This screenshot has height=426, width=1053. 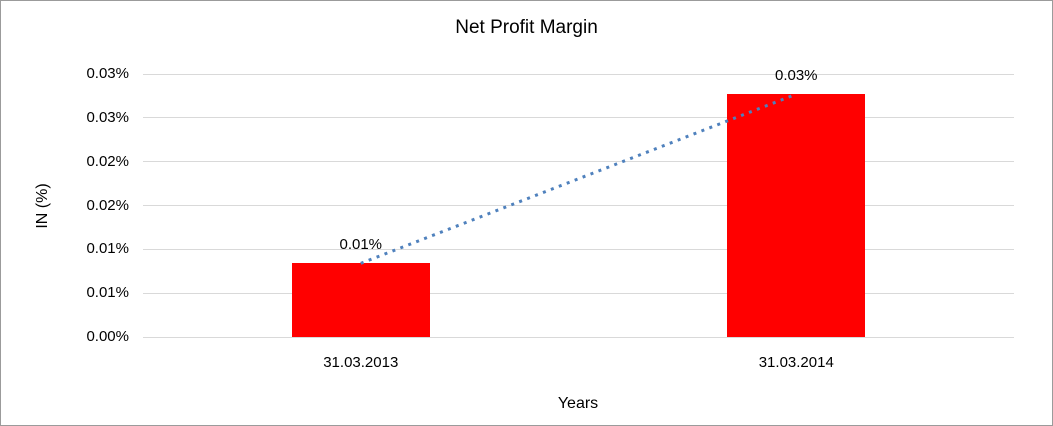 What do you see at coordinates (361, 245) in the screenshot?
I see `bar-value-label: 0.01%` at bounding box center [361, 245].